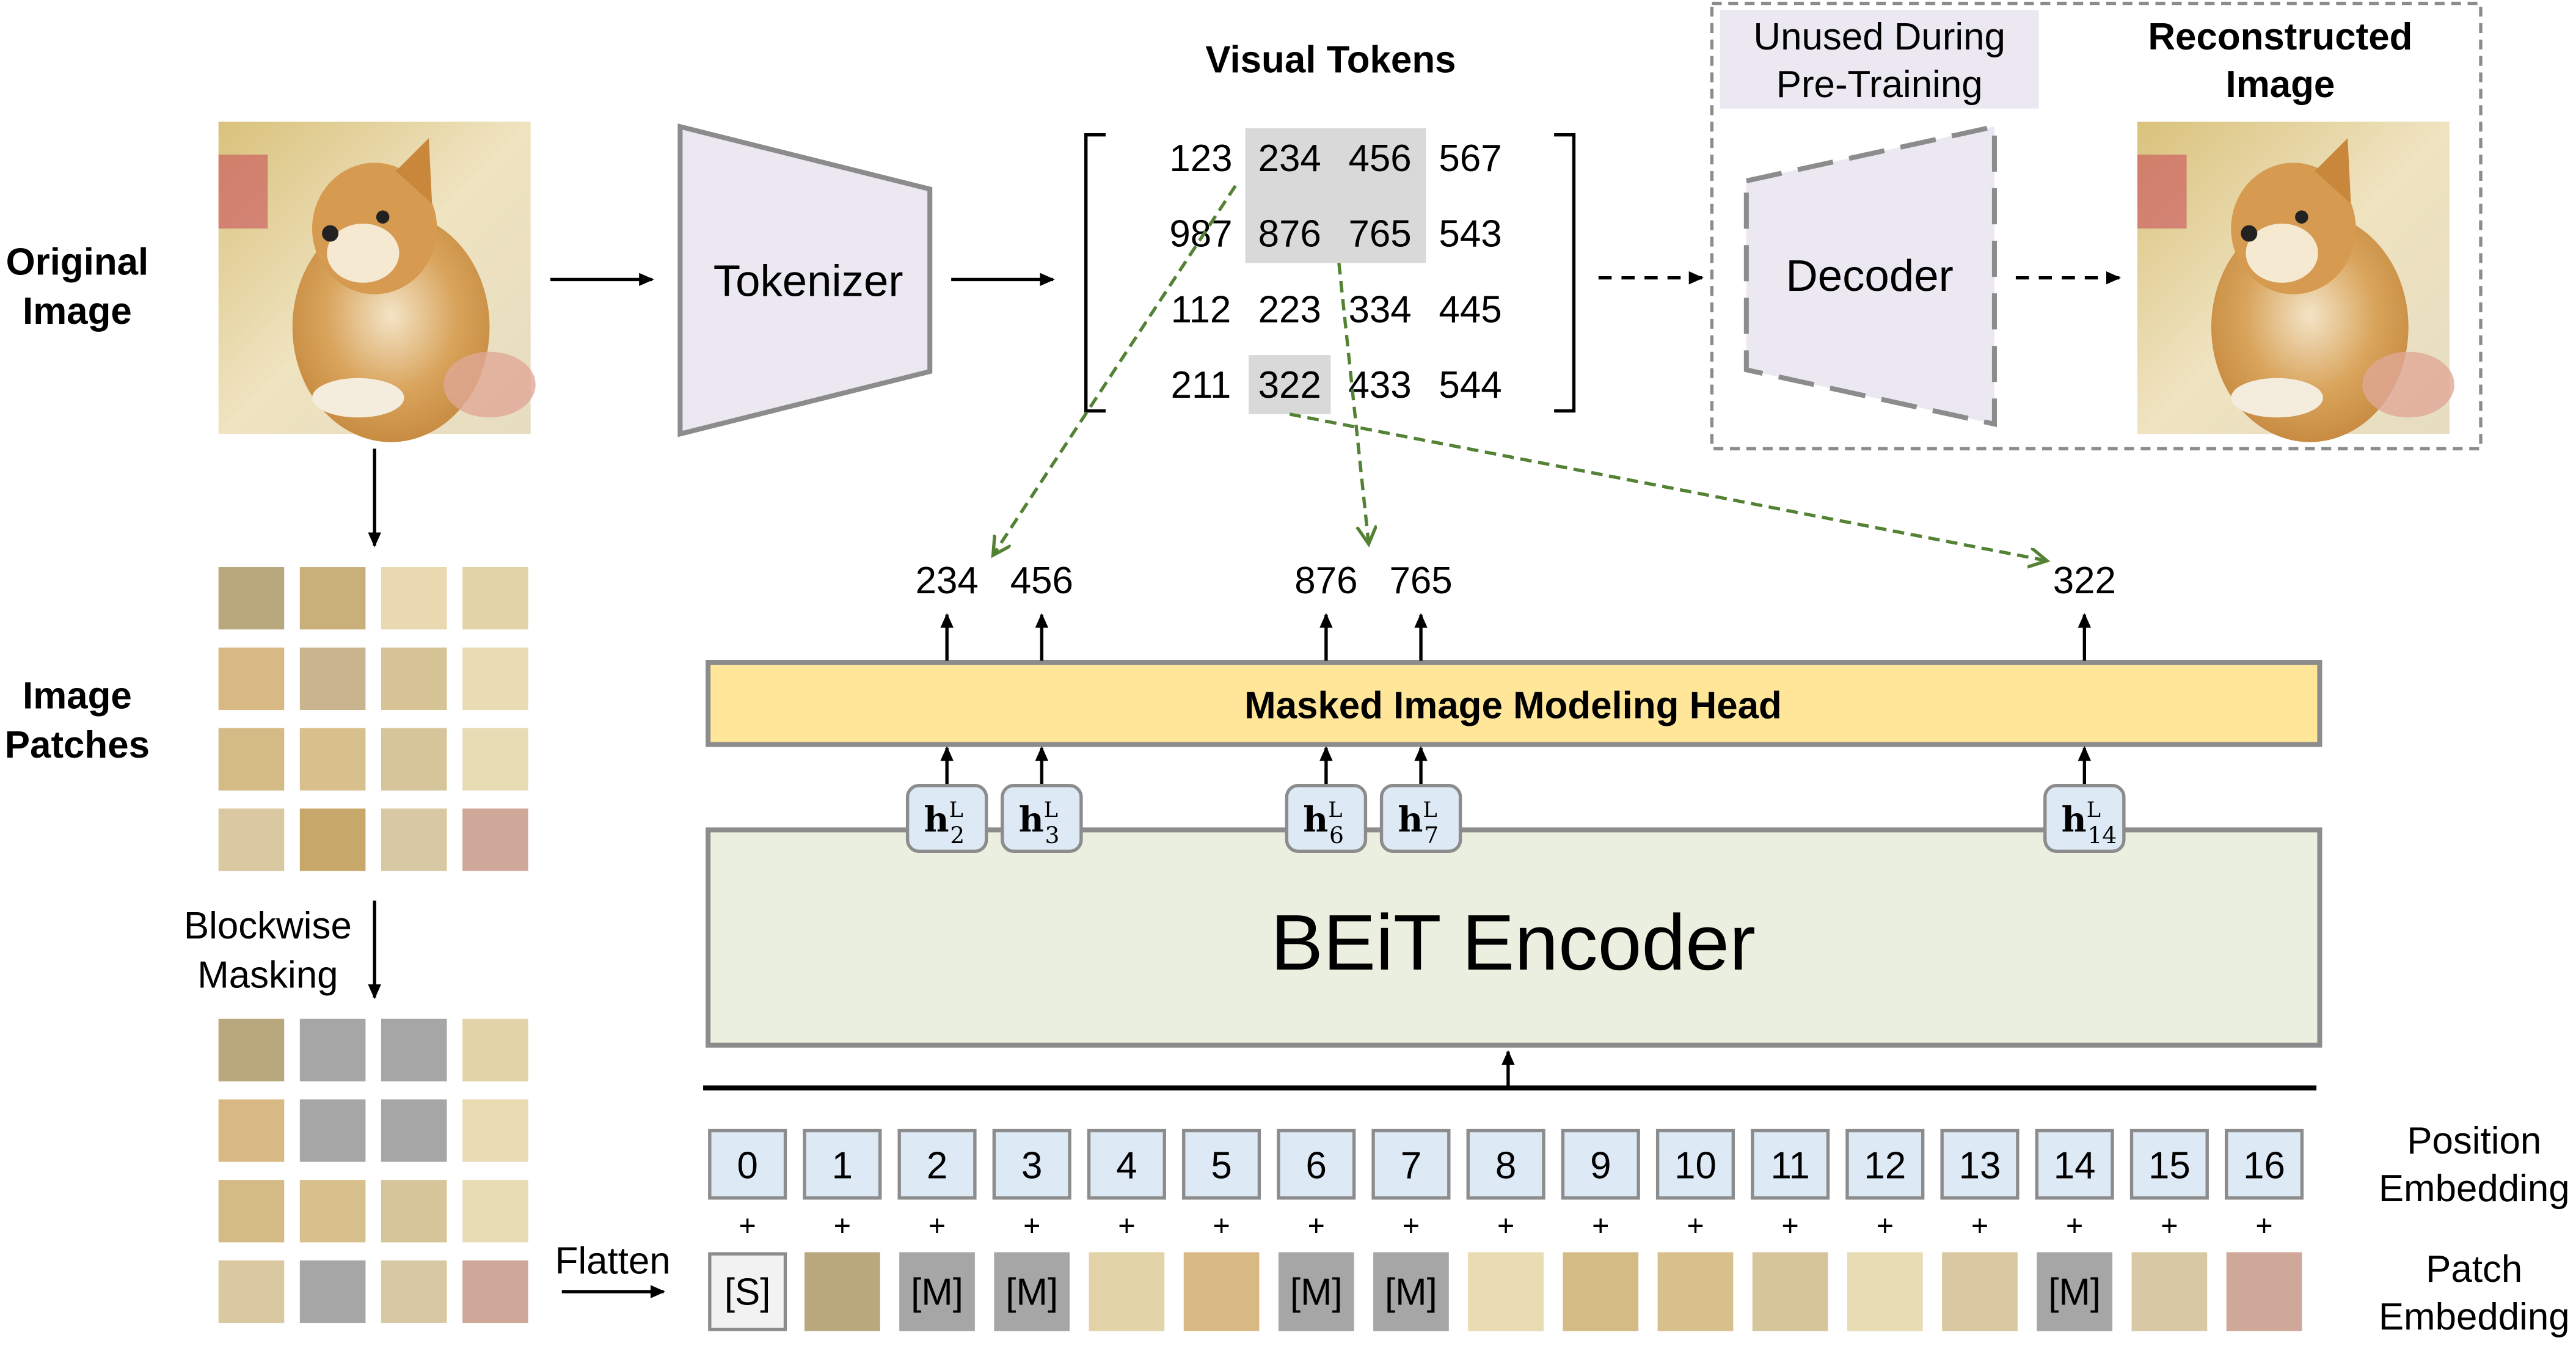 Image resolution: width=2576 pixels, height=1346 pixels. I want to click on predicted-token: 765, so click(1420, 581).